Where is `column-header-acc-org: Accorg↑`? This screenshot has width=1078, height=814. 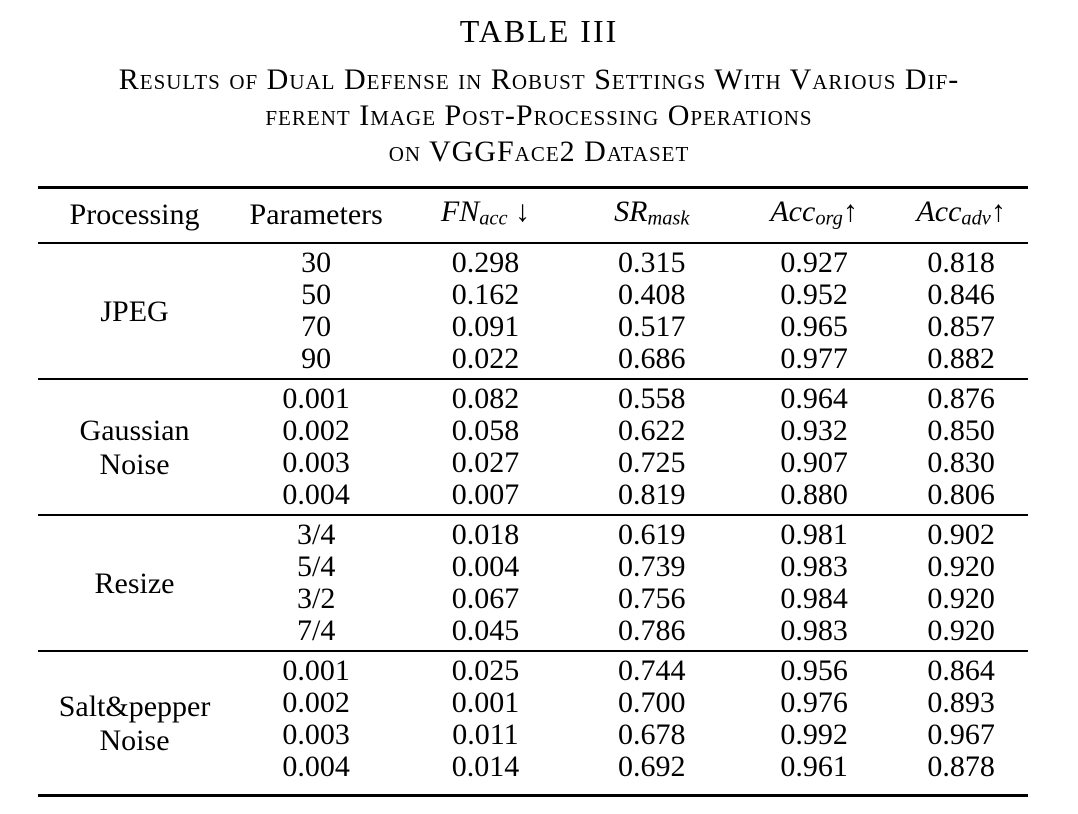 column-header-acc-org: Accorg↑ is located at coordinates (814, 215).